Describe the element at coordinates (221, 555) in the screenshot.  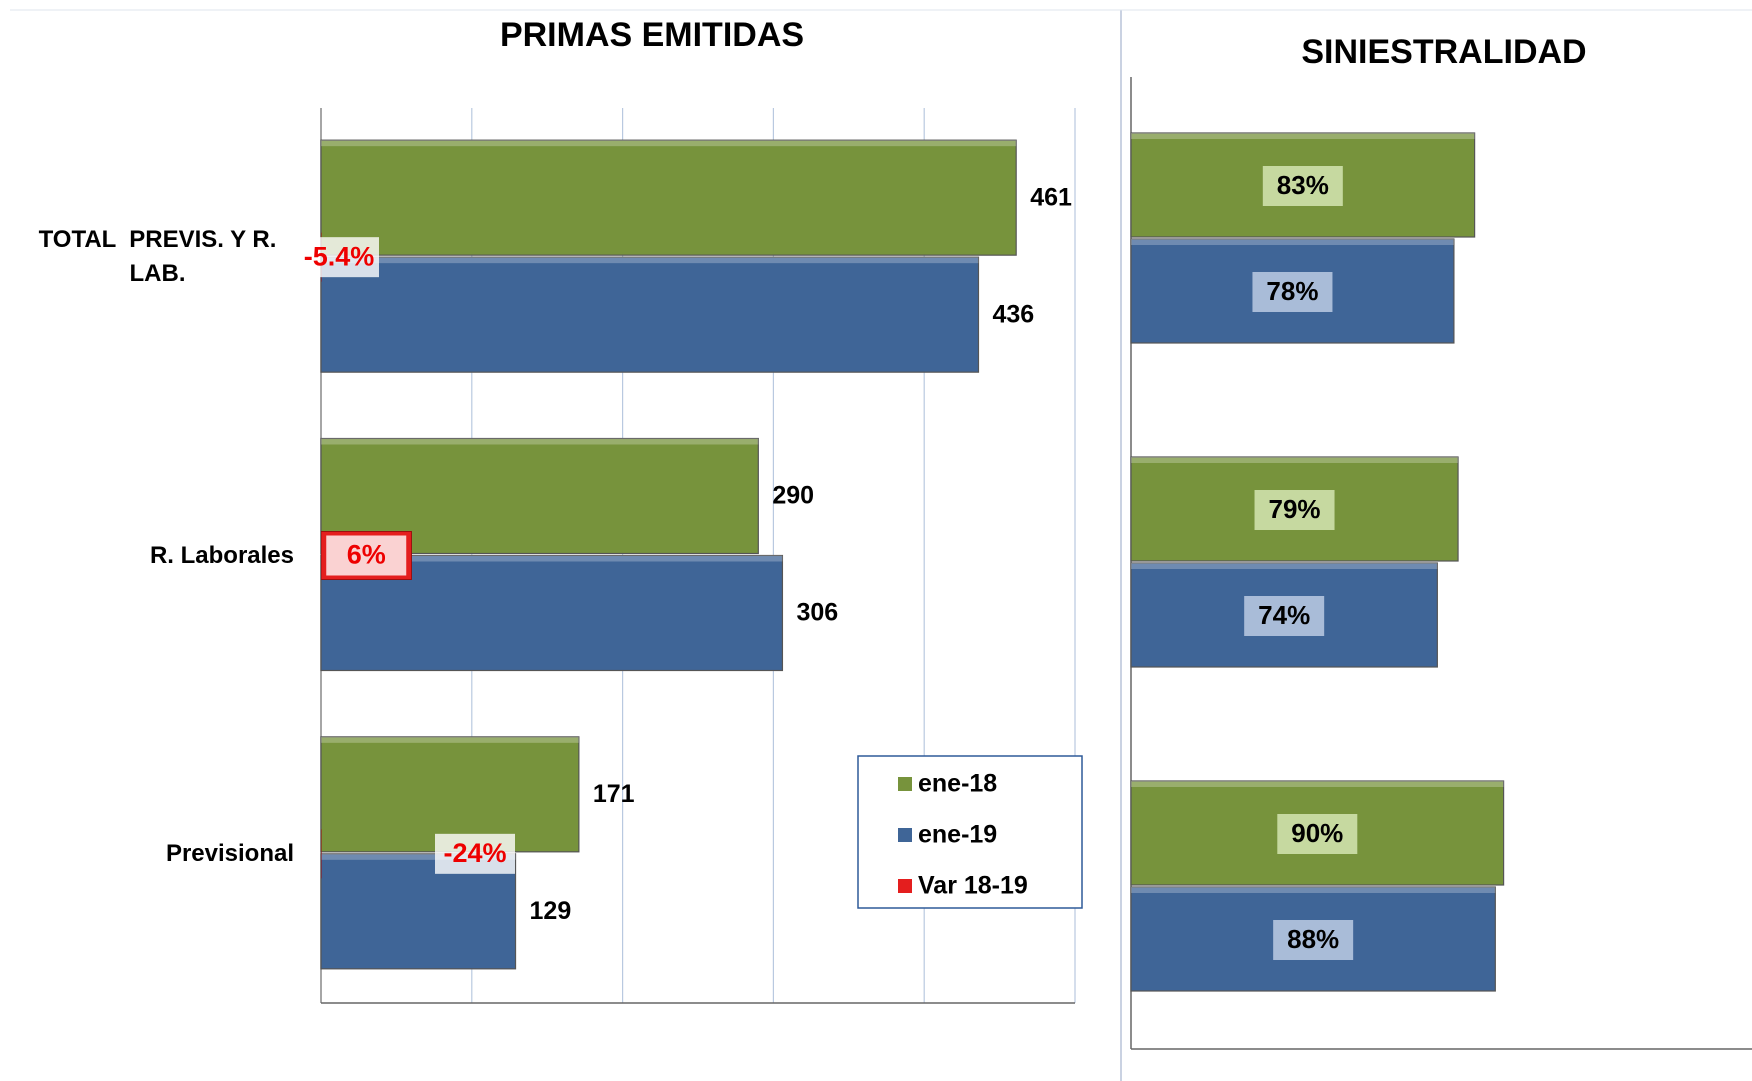
I see `category-text: R. Laborales` at that location.